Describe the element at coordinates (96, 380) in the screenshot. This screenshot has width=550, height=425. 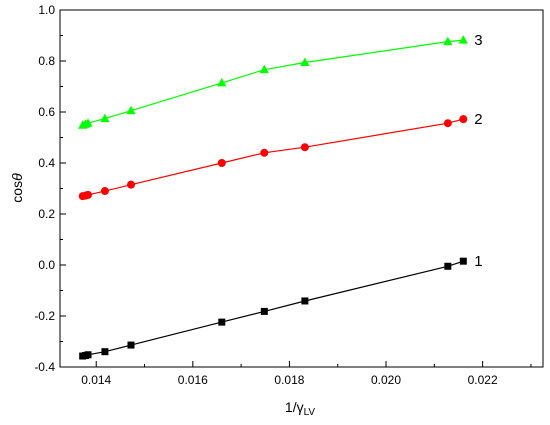
I see `x-tick-label: 0.014` at that location.